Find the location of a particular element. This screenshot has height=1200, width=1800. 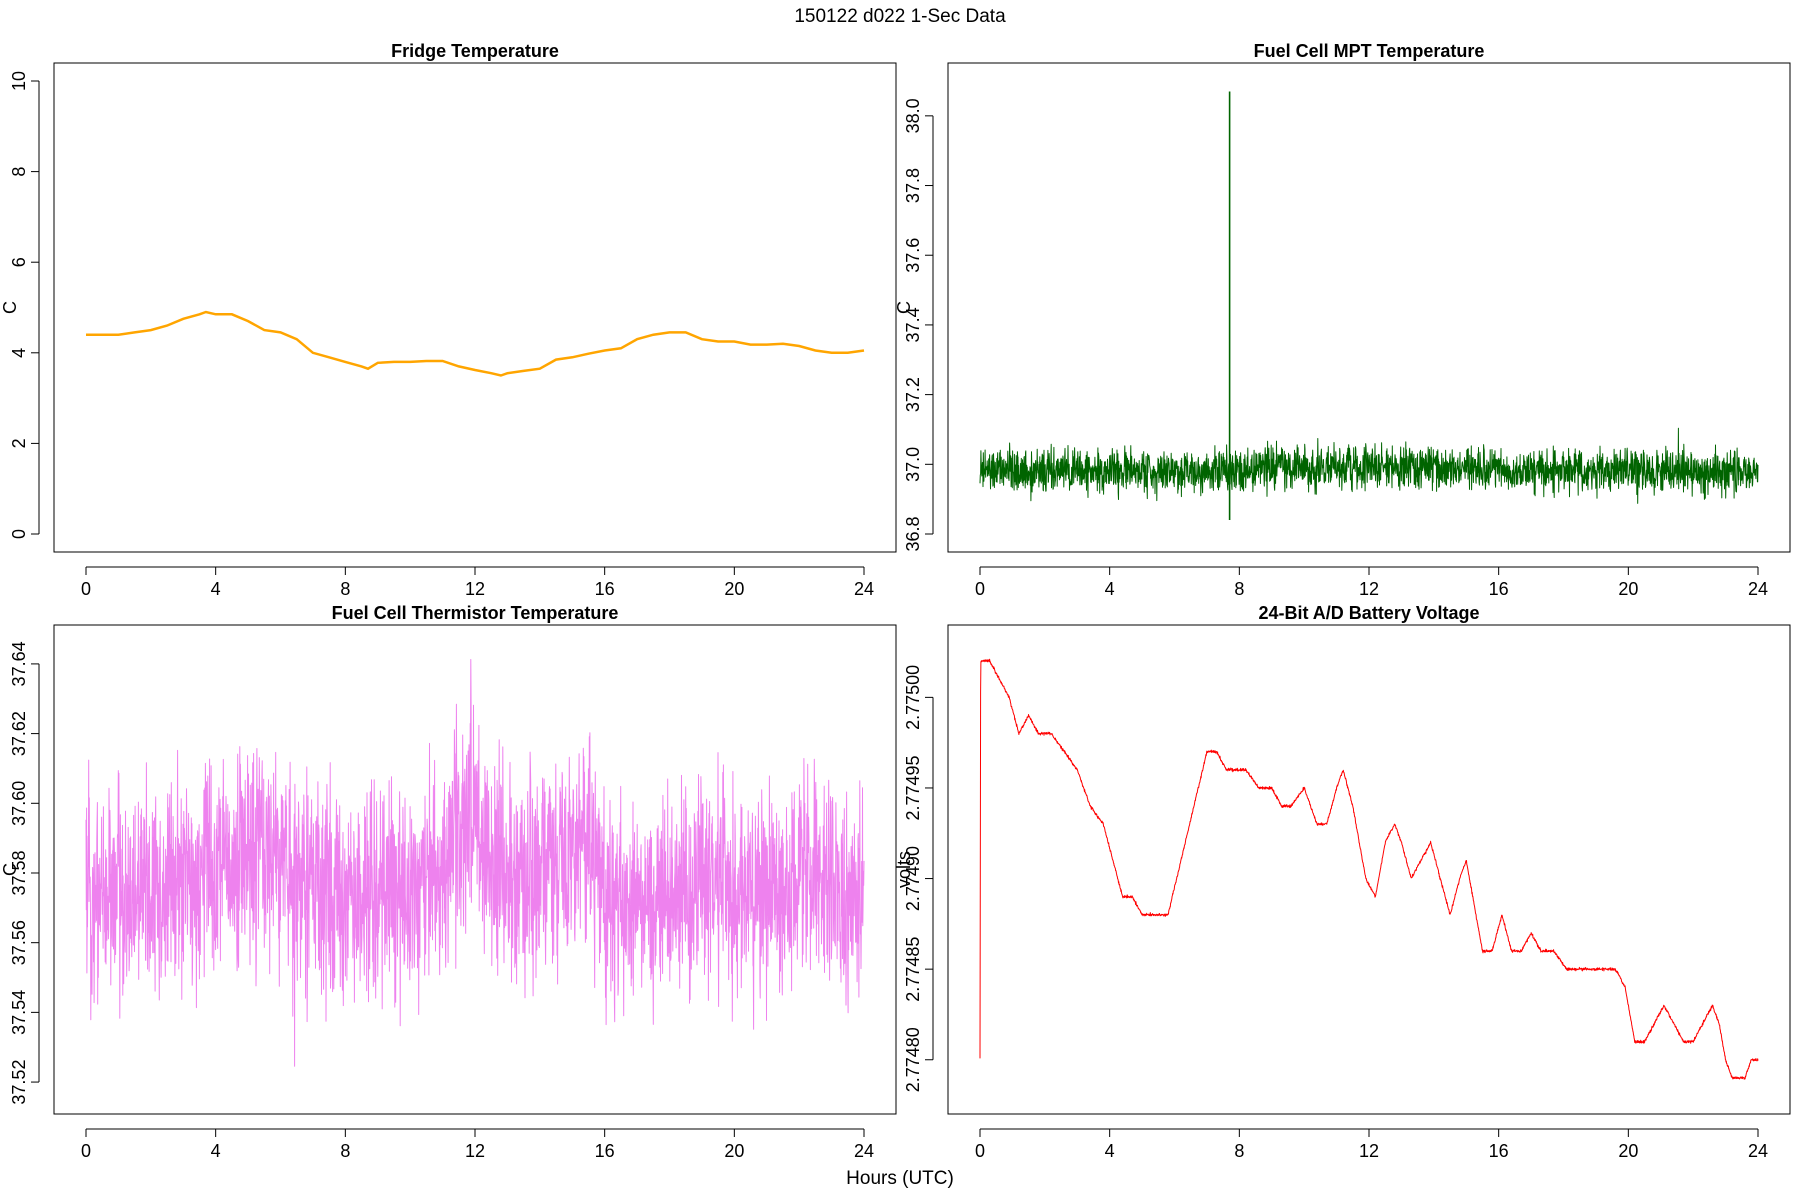

y-tick-label: 37.54 is located at coordinates (19, 1012).